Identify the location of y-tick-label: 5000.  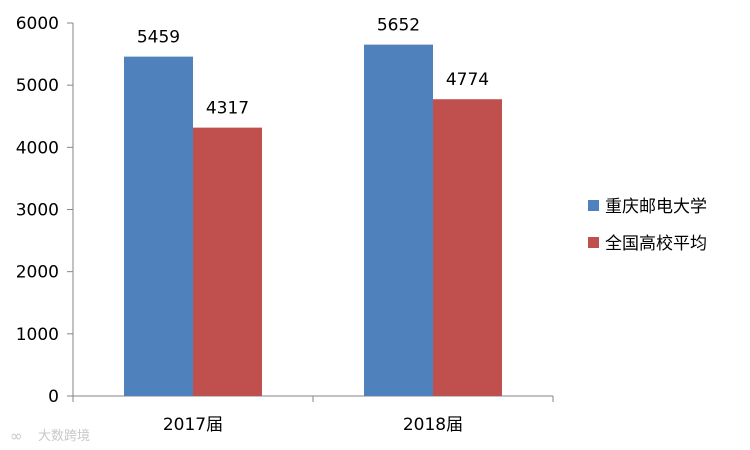
(37, 86).